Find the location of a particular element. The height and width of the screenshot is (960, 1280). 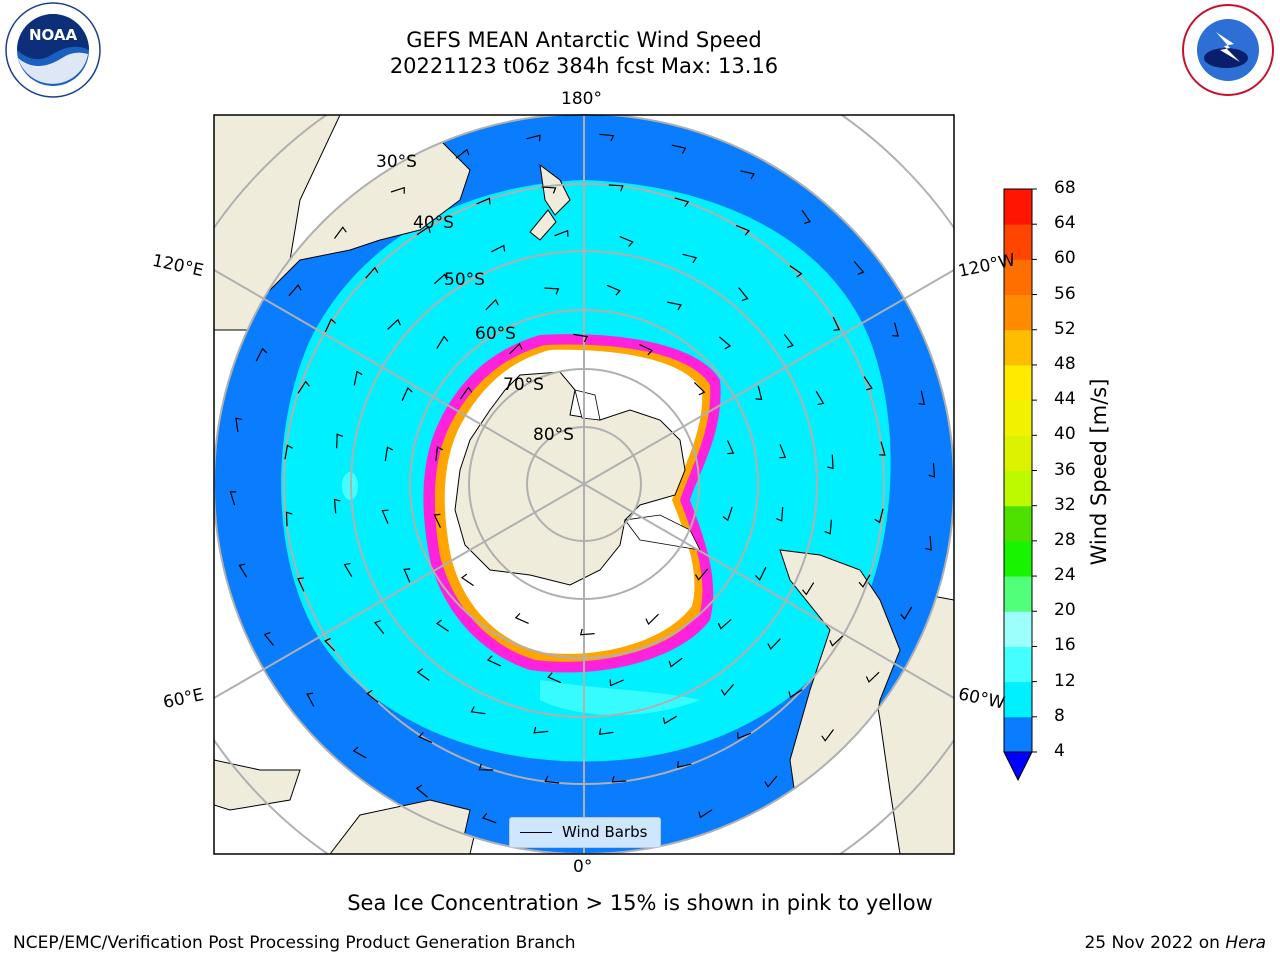

colorbar-tick-label: 16 is located at coordinates (1065, 645).